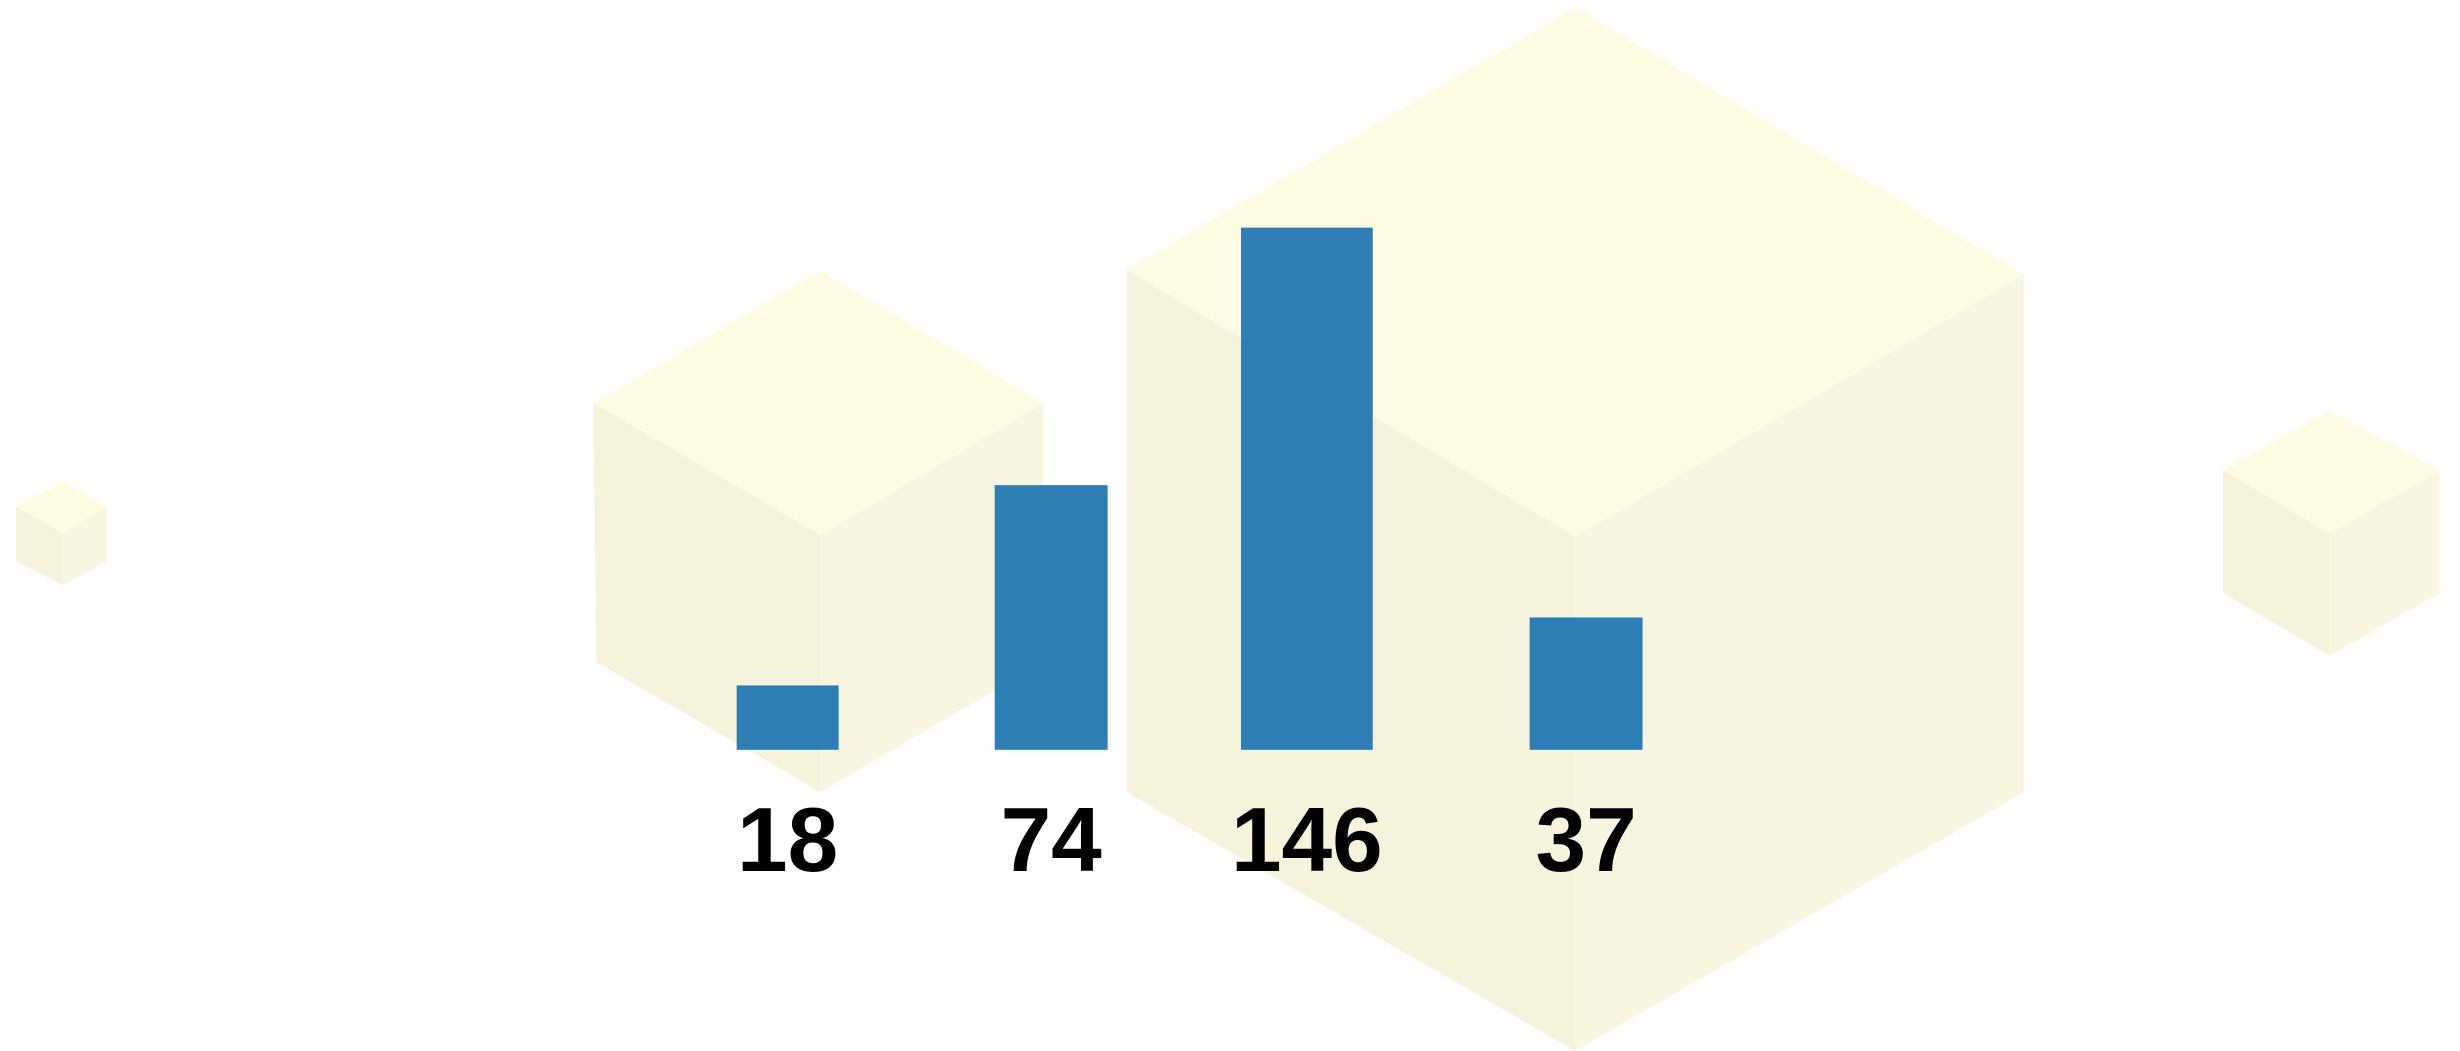 Image resolution: width=2460 pixels, height=1051 pixels. Describe the element at coordinates (1052, 840) in the screenshot. I see `value-label: 74` at that location.